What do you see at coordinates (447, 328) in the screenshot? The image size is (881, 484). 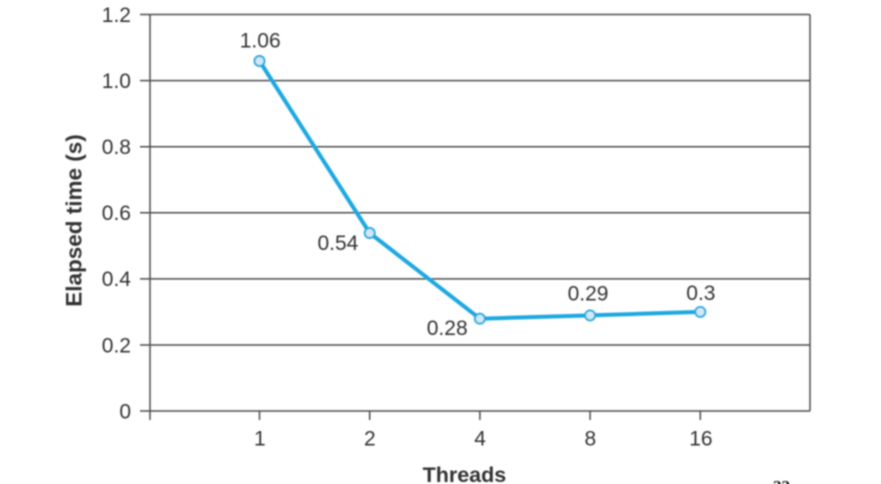 I see `svg-text: 0.28` at bounding box center [447, 328].